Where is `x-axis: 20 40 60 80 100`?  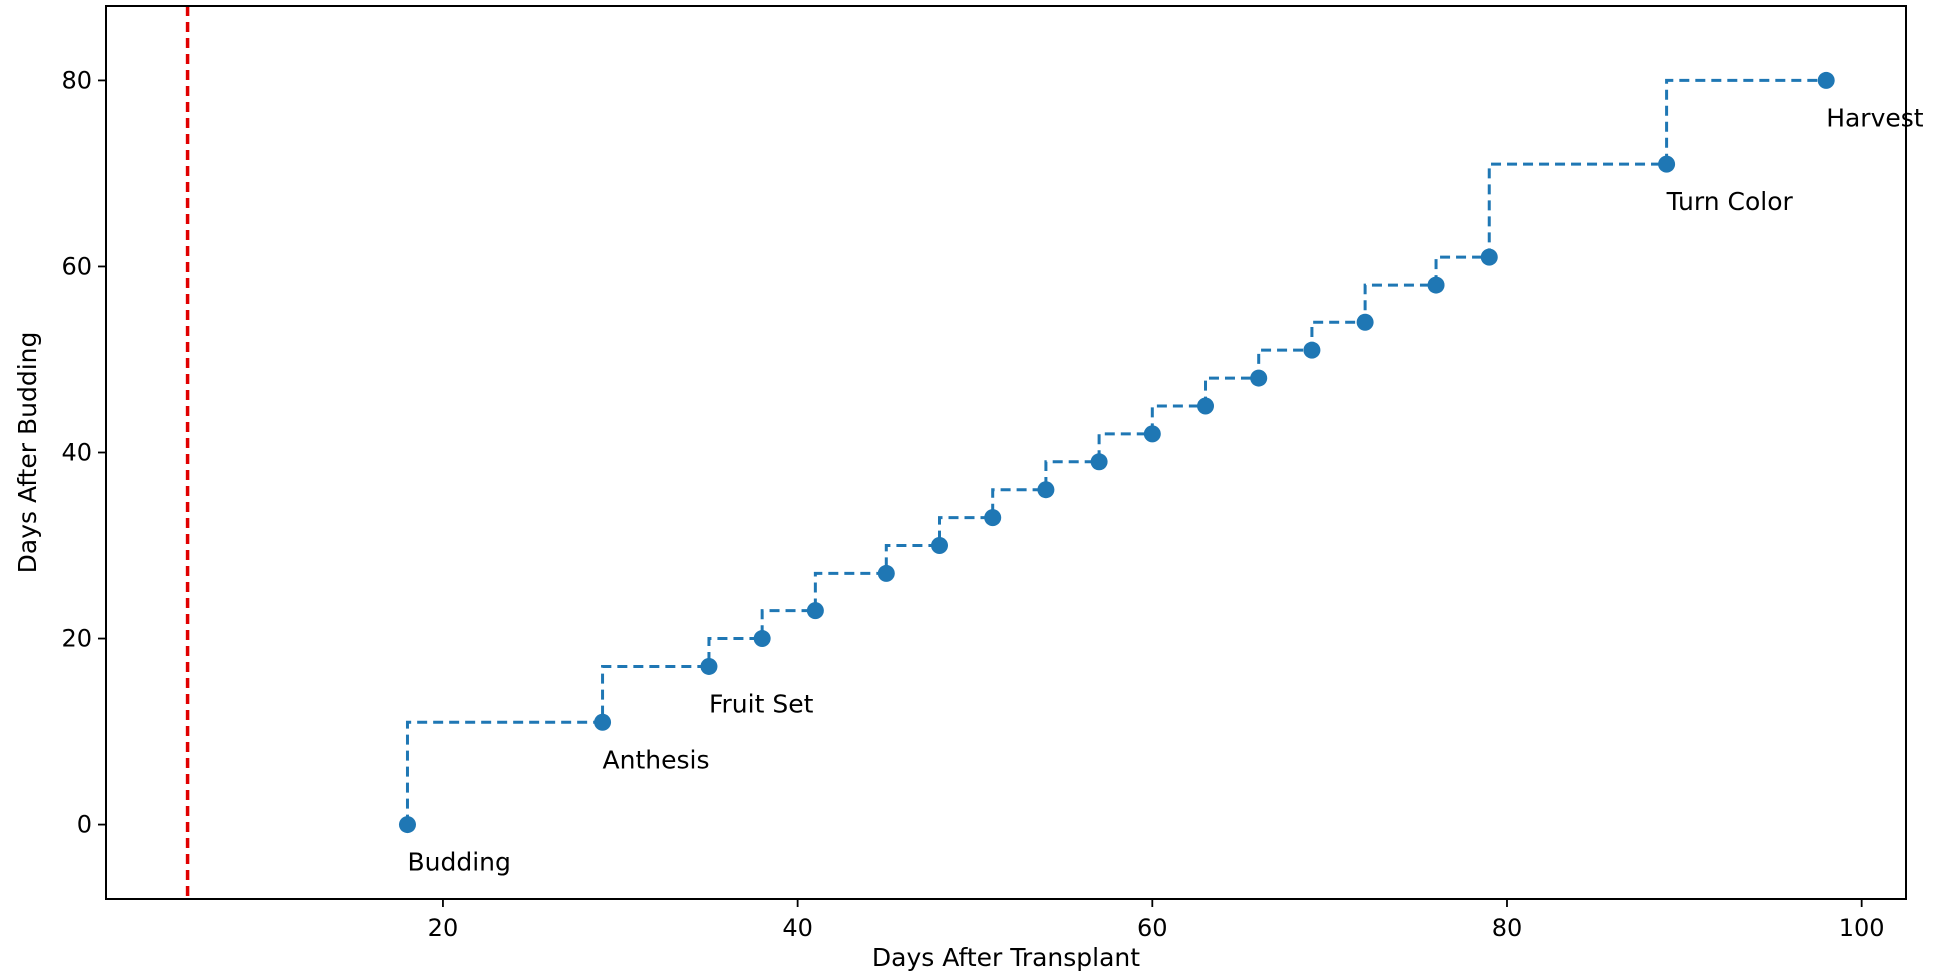 x-axis: 20 40 60 80 100 is located at coordinates (1156, 920).